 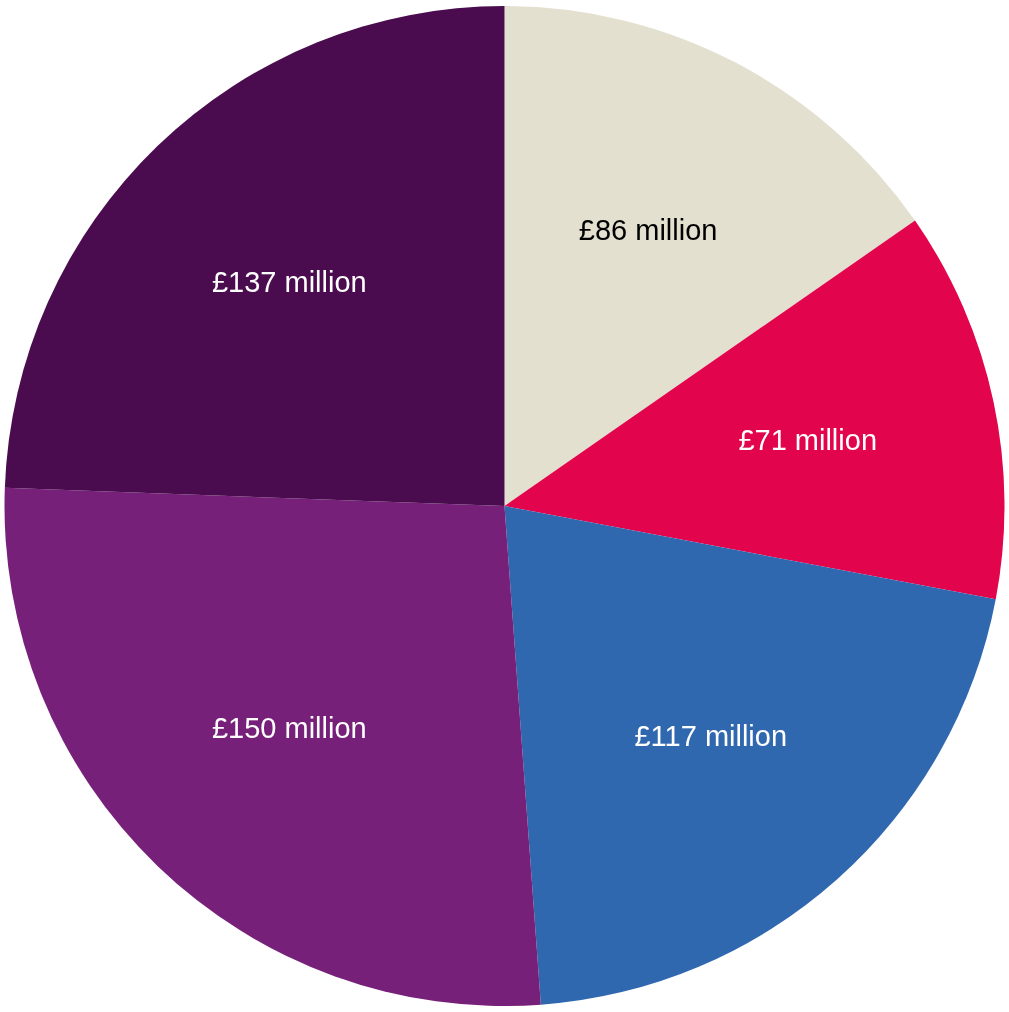 I want to click on data-label: £86 million, so click(x=648, y=230).